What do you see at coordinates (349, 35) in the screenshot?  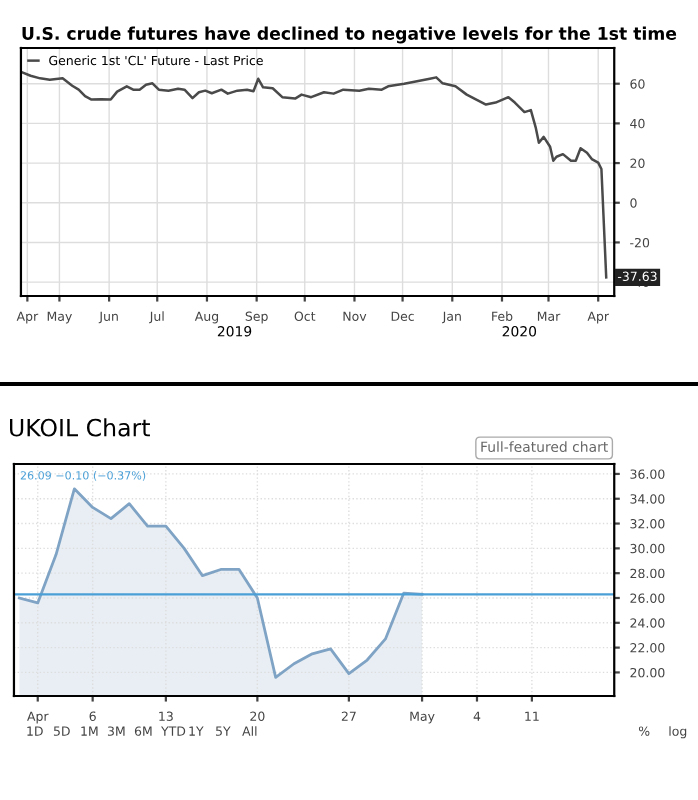 I see `chart-title: U.S. crude futures have declined to negative levels for the 1st time` at bounding box center [349, 35].